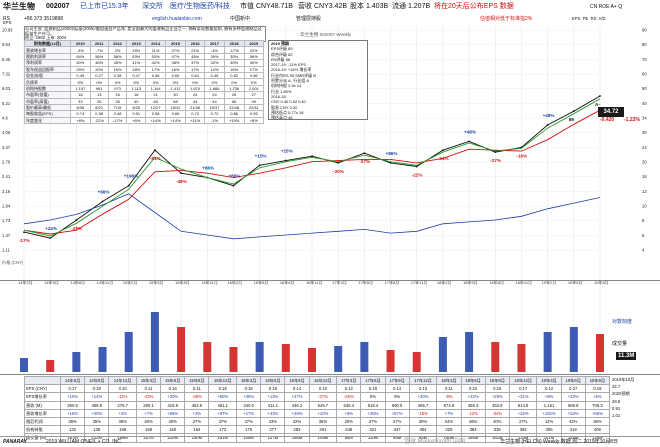 The height and width of the screenshot is (447, 660). I want to click on quarter-cell: 0.11, so click(148, 389).